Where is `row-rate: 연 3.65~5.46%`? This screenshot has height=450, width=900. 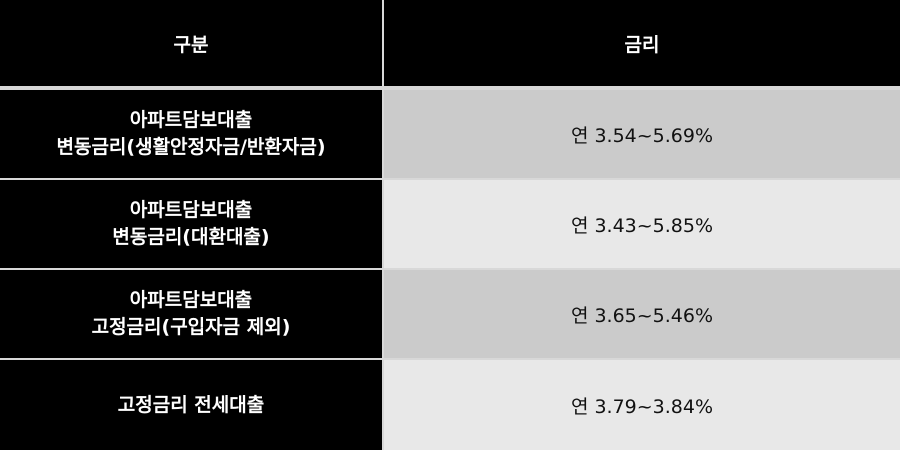
row-rate: 연 3.65~5.46% is located at coordinates (642, 314).